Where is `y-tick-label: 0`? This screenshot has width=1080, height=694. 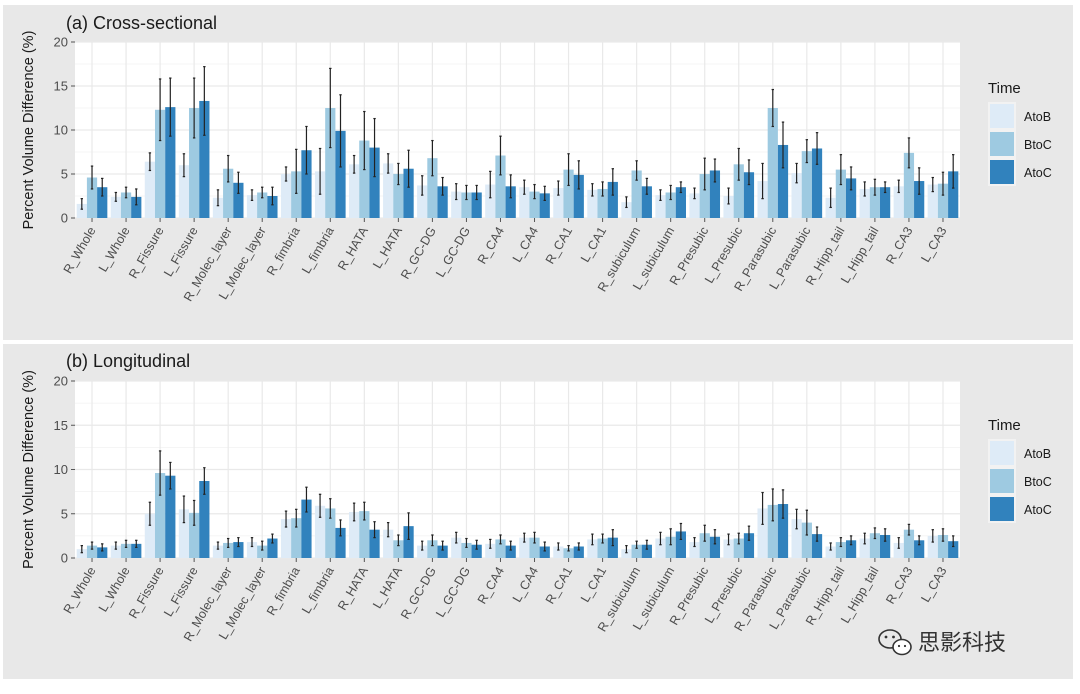 y-tick-label: 0 is located at coordinates (64, 218).